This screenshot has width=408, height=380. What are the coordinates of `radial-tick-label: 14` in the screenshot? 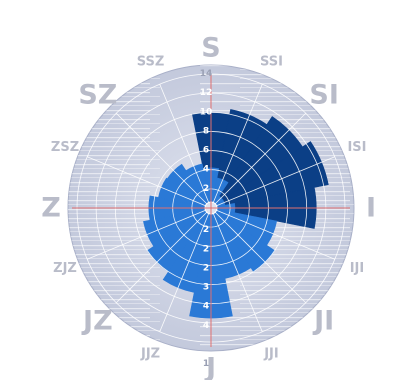 It's located at (206, 74).